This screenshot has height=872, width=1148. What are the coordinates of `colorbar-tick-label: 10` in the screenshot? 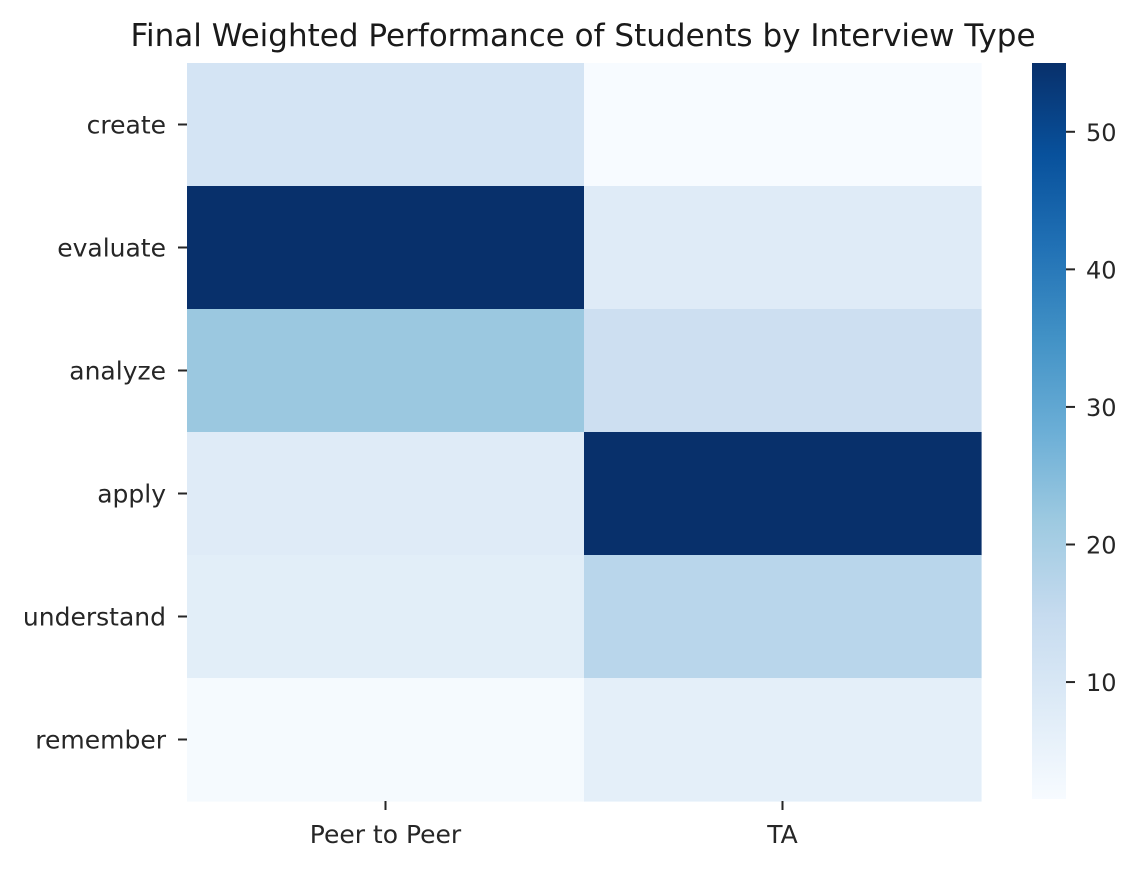 It's located at (1101, 683).